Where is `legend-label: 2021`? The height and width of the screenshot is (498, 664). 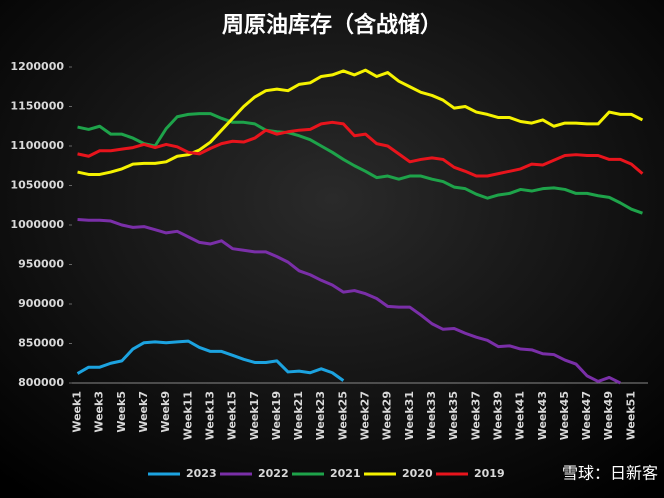
legend-label: 2021 is located at coordinates (345, 473).